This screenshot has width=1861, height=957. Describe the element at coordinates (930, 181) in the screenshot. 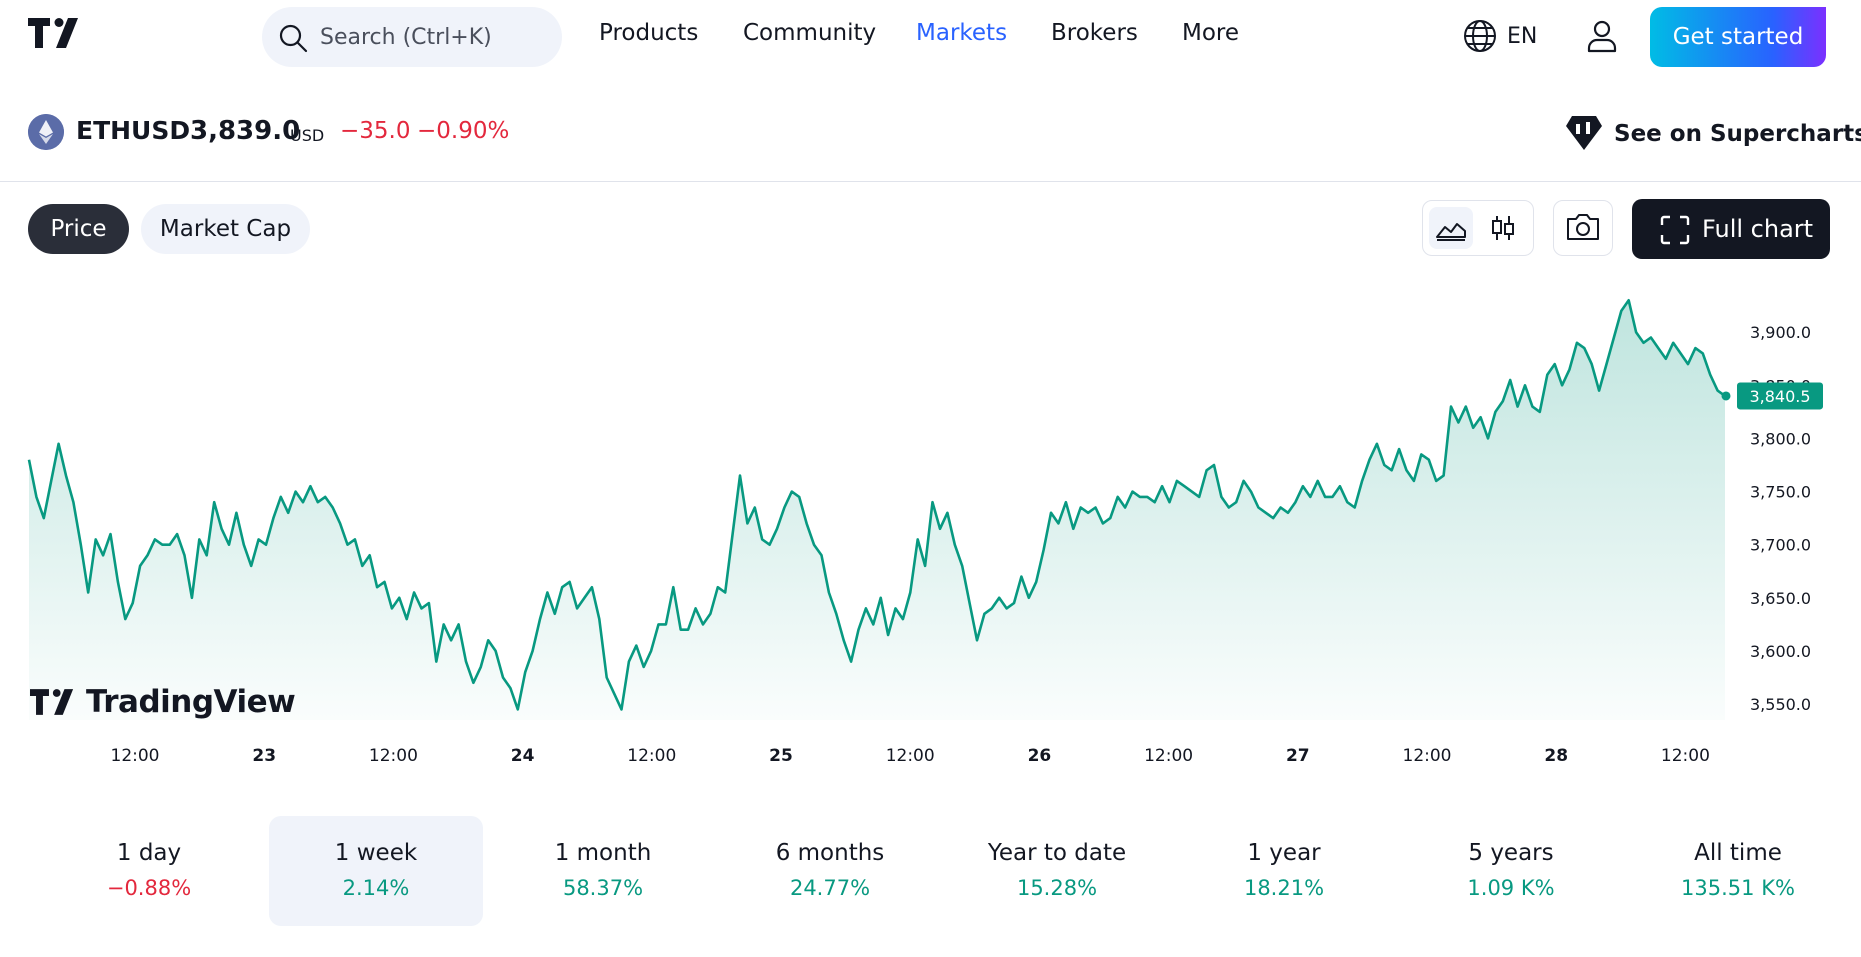

I see `section-divider` at that location.